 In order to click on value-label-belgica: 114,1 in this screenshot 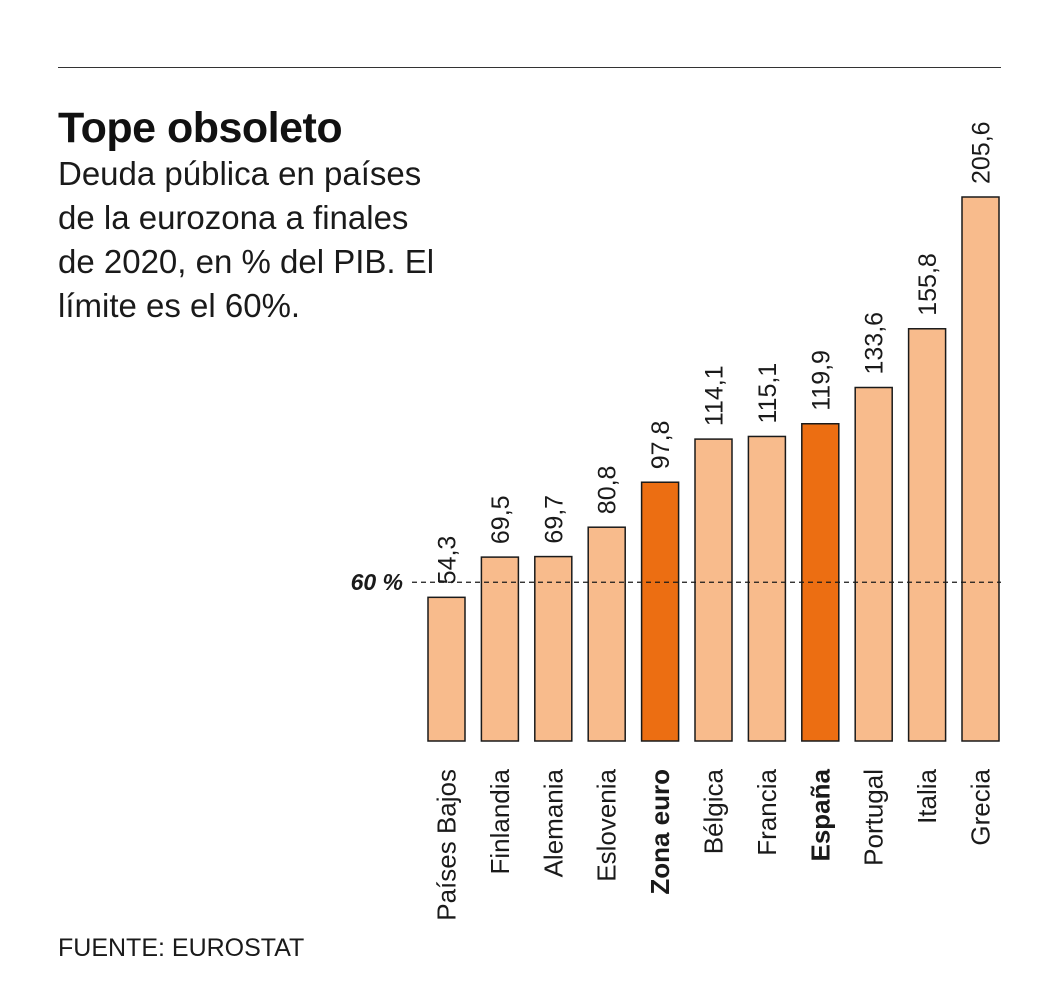, I will do `click(715, 395)`.